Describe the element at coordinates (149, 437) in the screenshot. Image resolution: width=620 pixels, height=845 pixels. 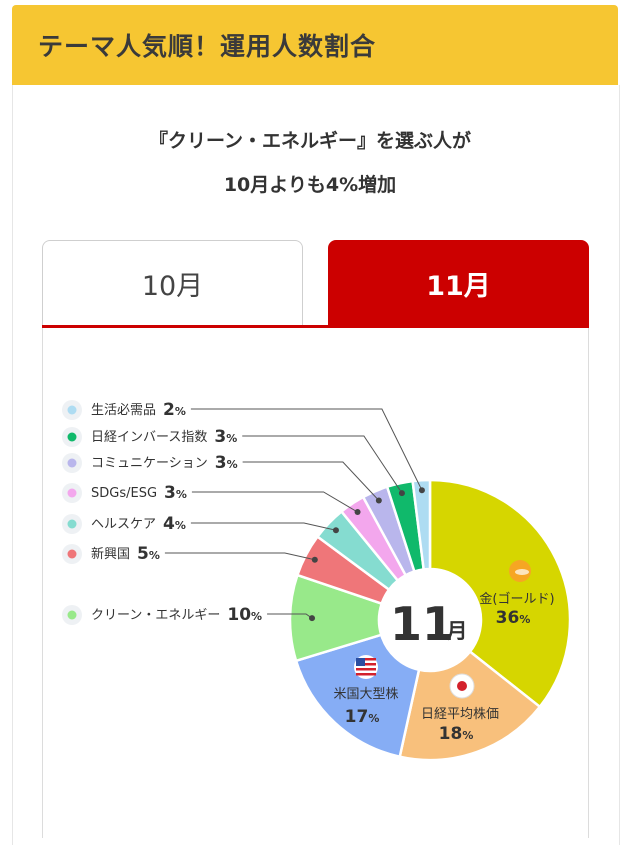
I see `legend-label-inverse-chart-icon: 日経インバース指数` at that location.